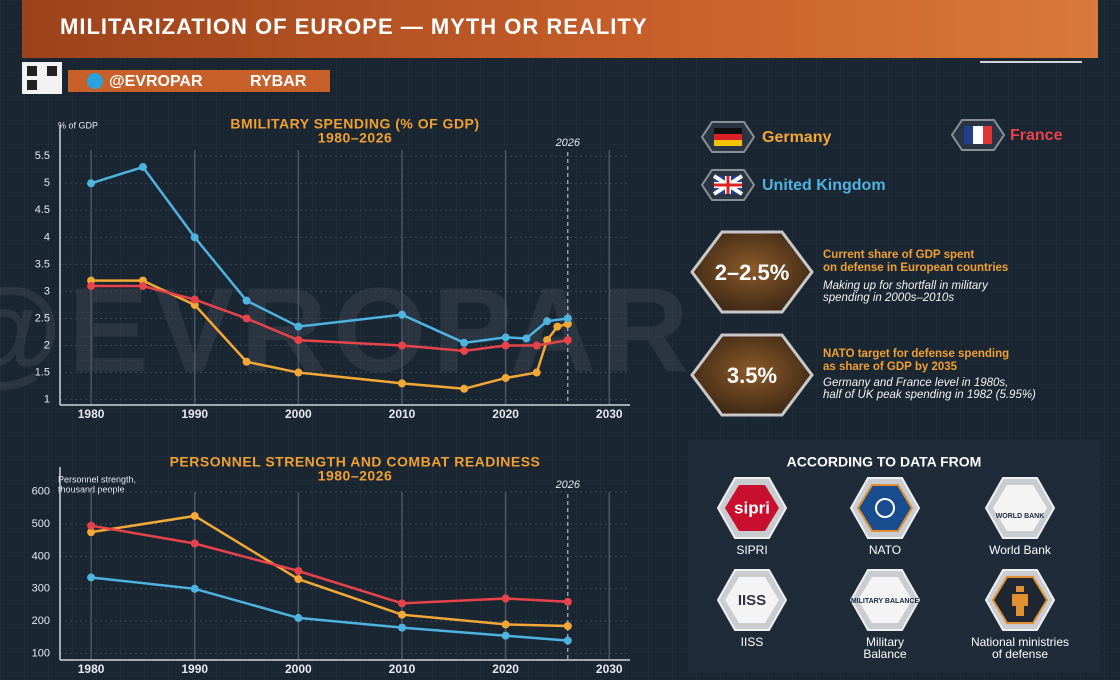 The width and height of the screenshot is (1120, 680). Describe the element at coordinates (884, 462) in the screenshot. I see `sources-title: ACCORDING TO DATA FROM` at that location.